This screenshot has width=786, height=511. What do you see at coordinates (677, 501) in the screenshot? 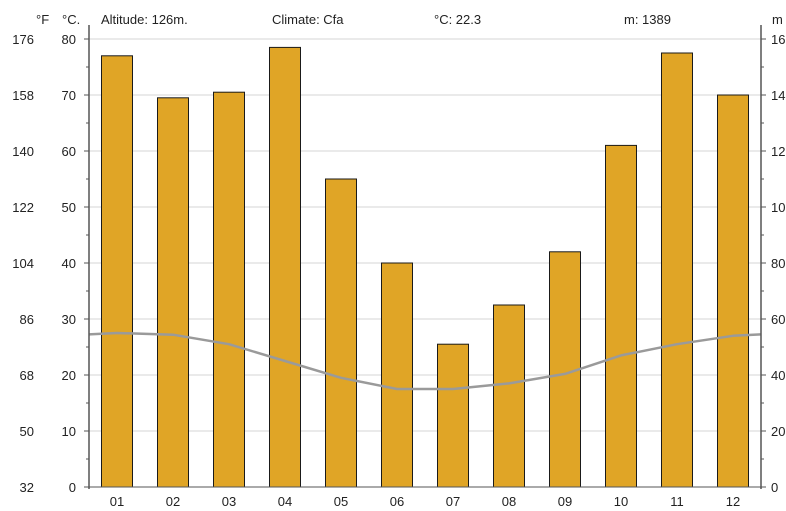
I see `month-tick-label: 11` at bounding box center [677, 501].